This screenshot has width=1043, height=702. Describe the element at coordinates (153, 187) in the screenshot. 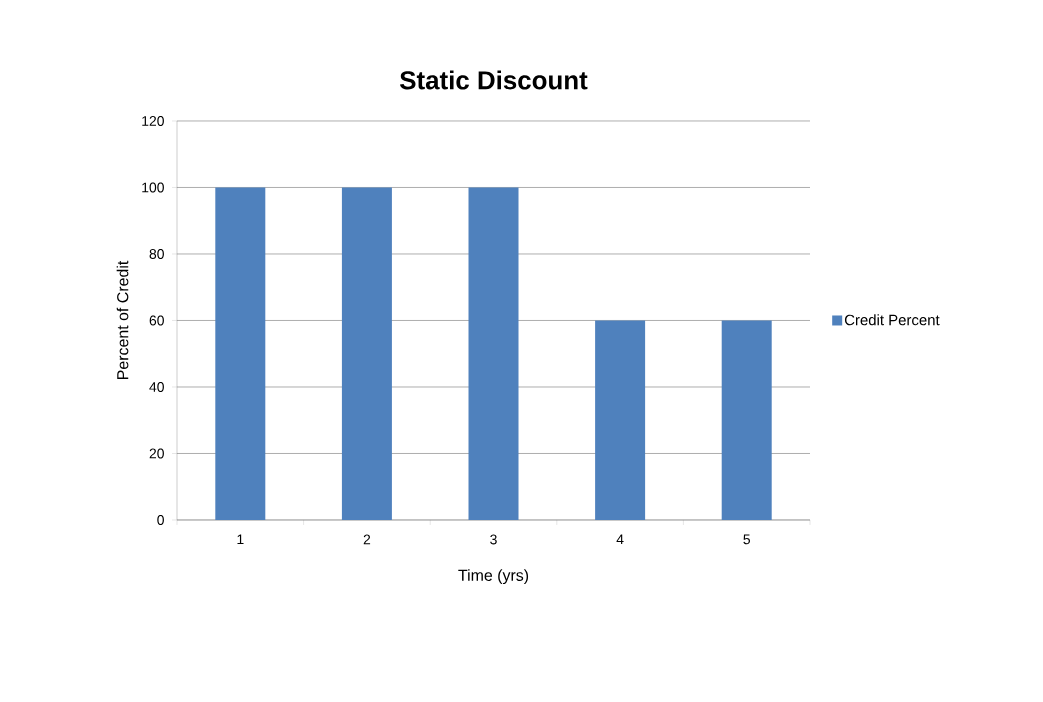

I see `y-tick-label: 100` at that location.